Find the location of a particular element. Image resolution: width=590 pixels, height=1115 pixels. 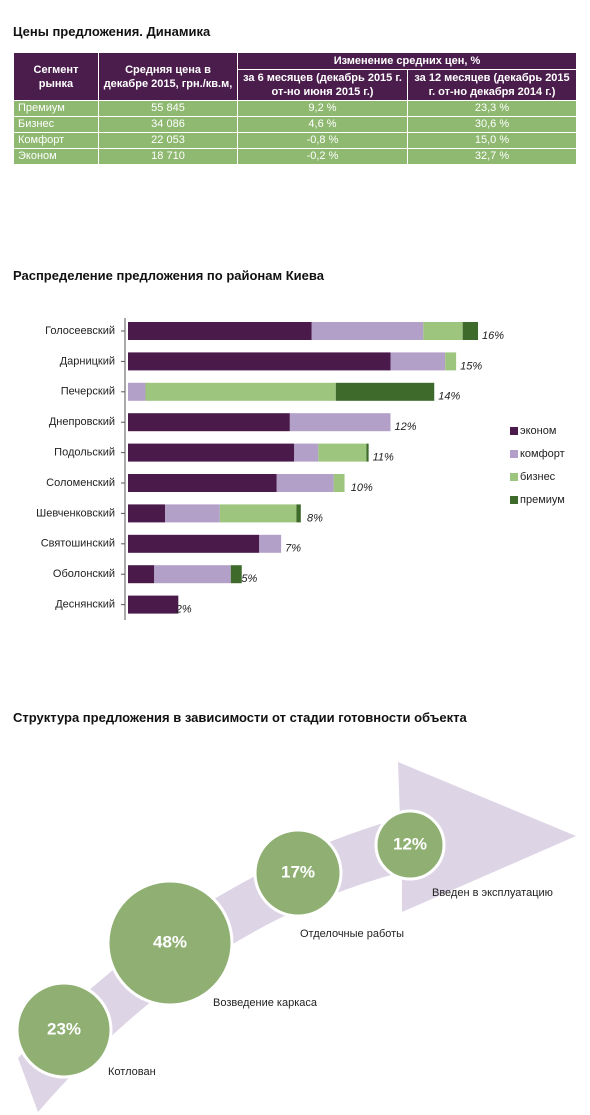

legend-label: бизнес is located at coordinates (538, 477).